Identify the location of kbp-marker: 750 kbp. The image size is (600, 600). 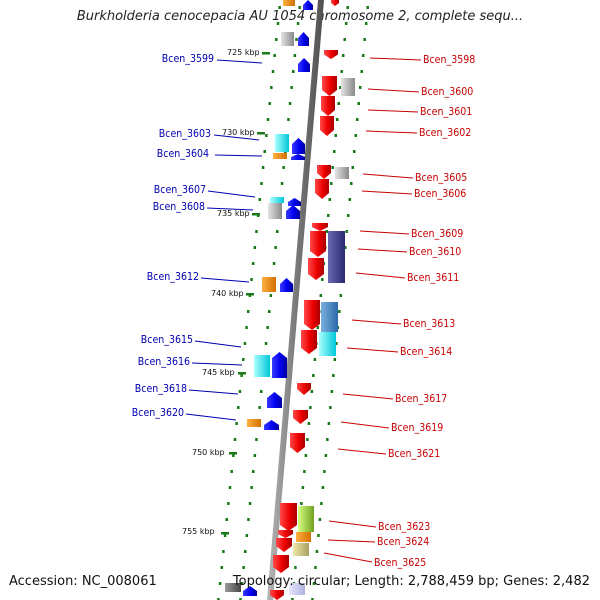
(208, 452).